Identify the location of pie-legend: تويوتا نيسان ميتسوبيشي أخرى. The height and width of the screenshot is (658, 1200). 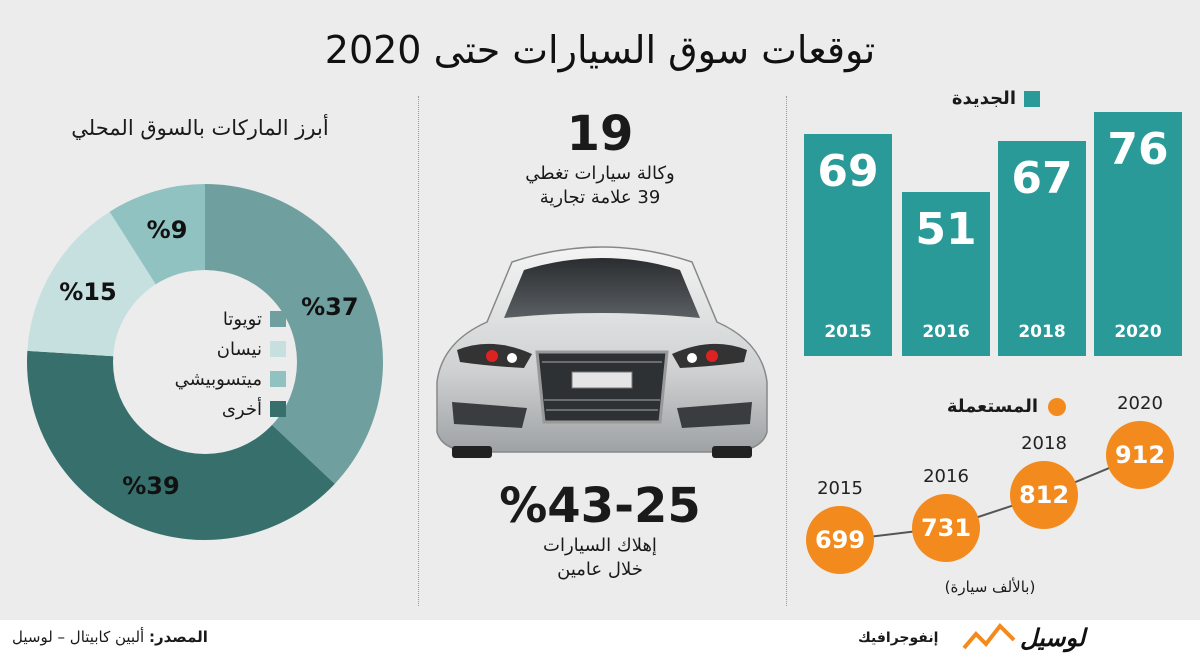
(218, 364).